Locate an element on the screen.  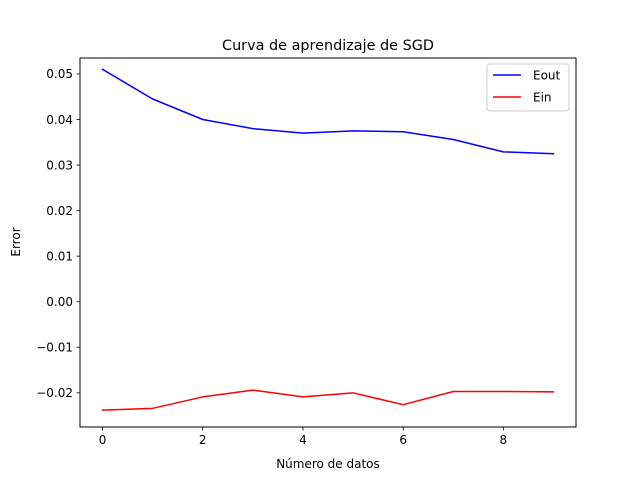
x-tick-label: 8 is located at coordinates (504, 440).